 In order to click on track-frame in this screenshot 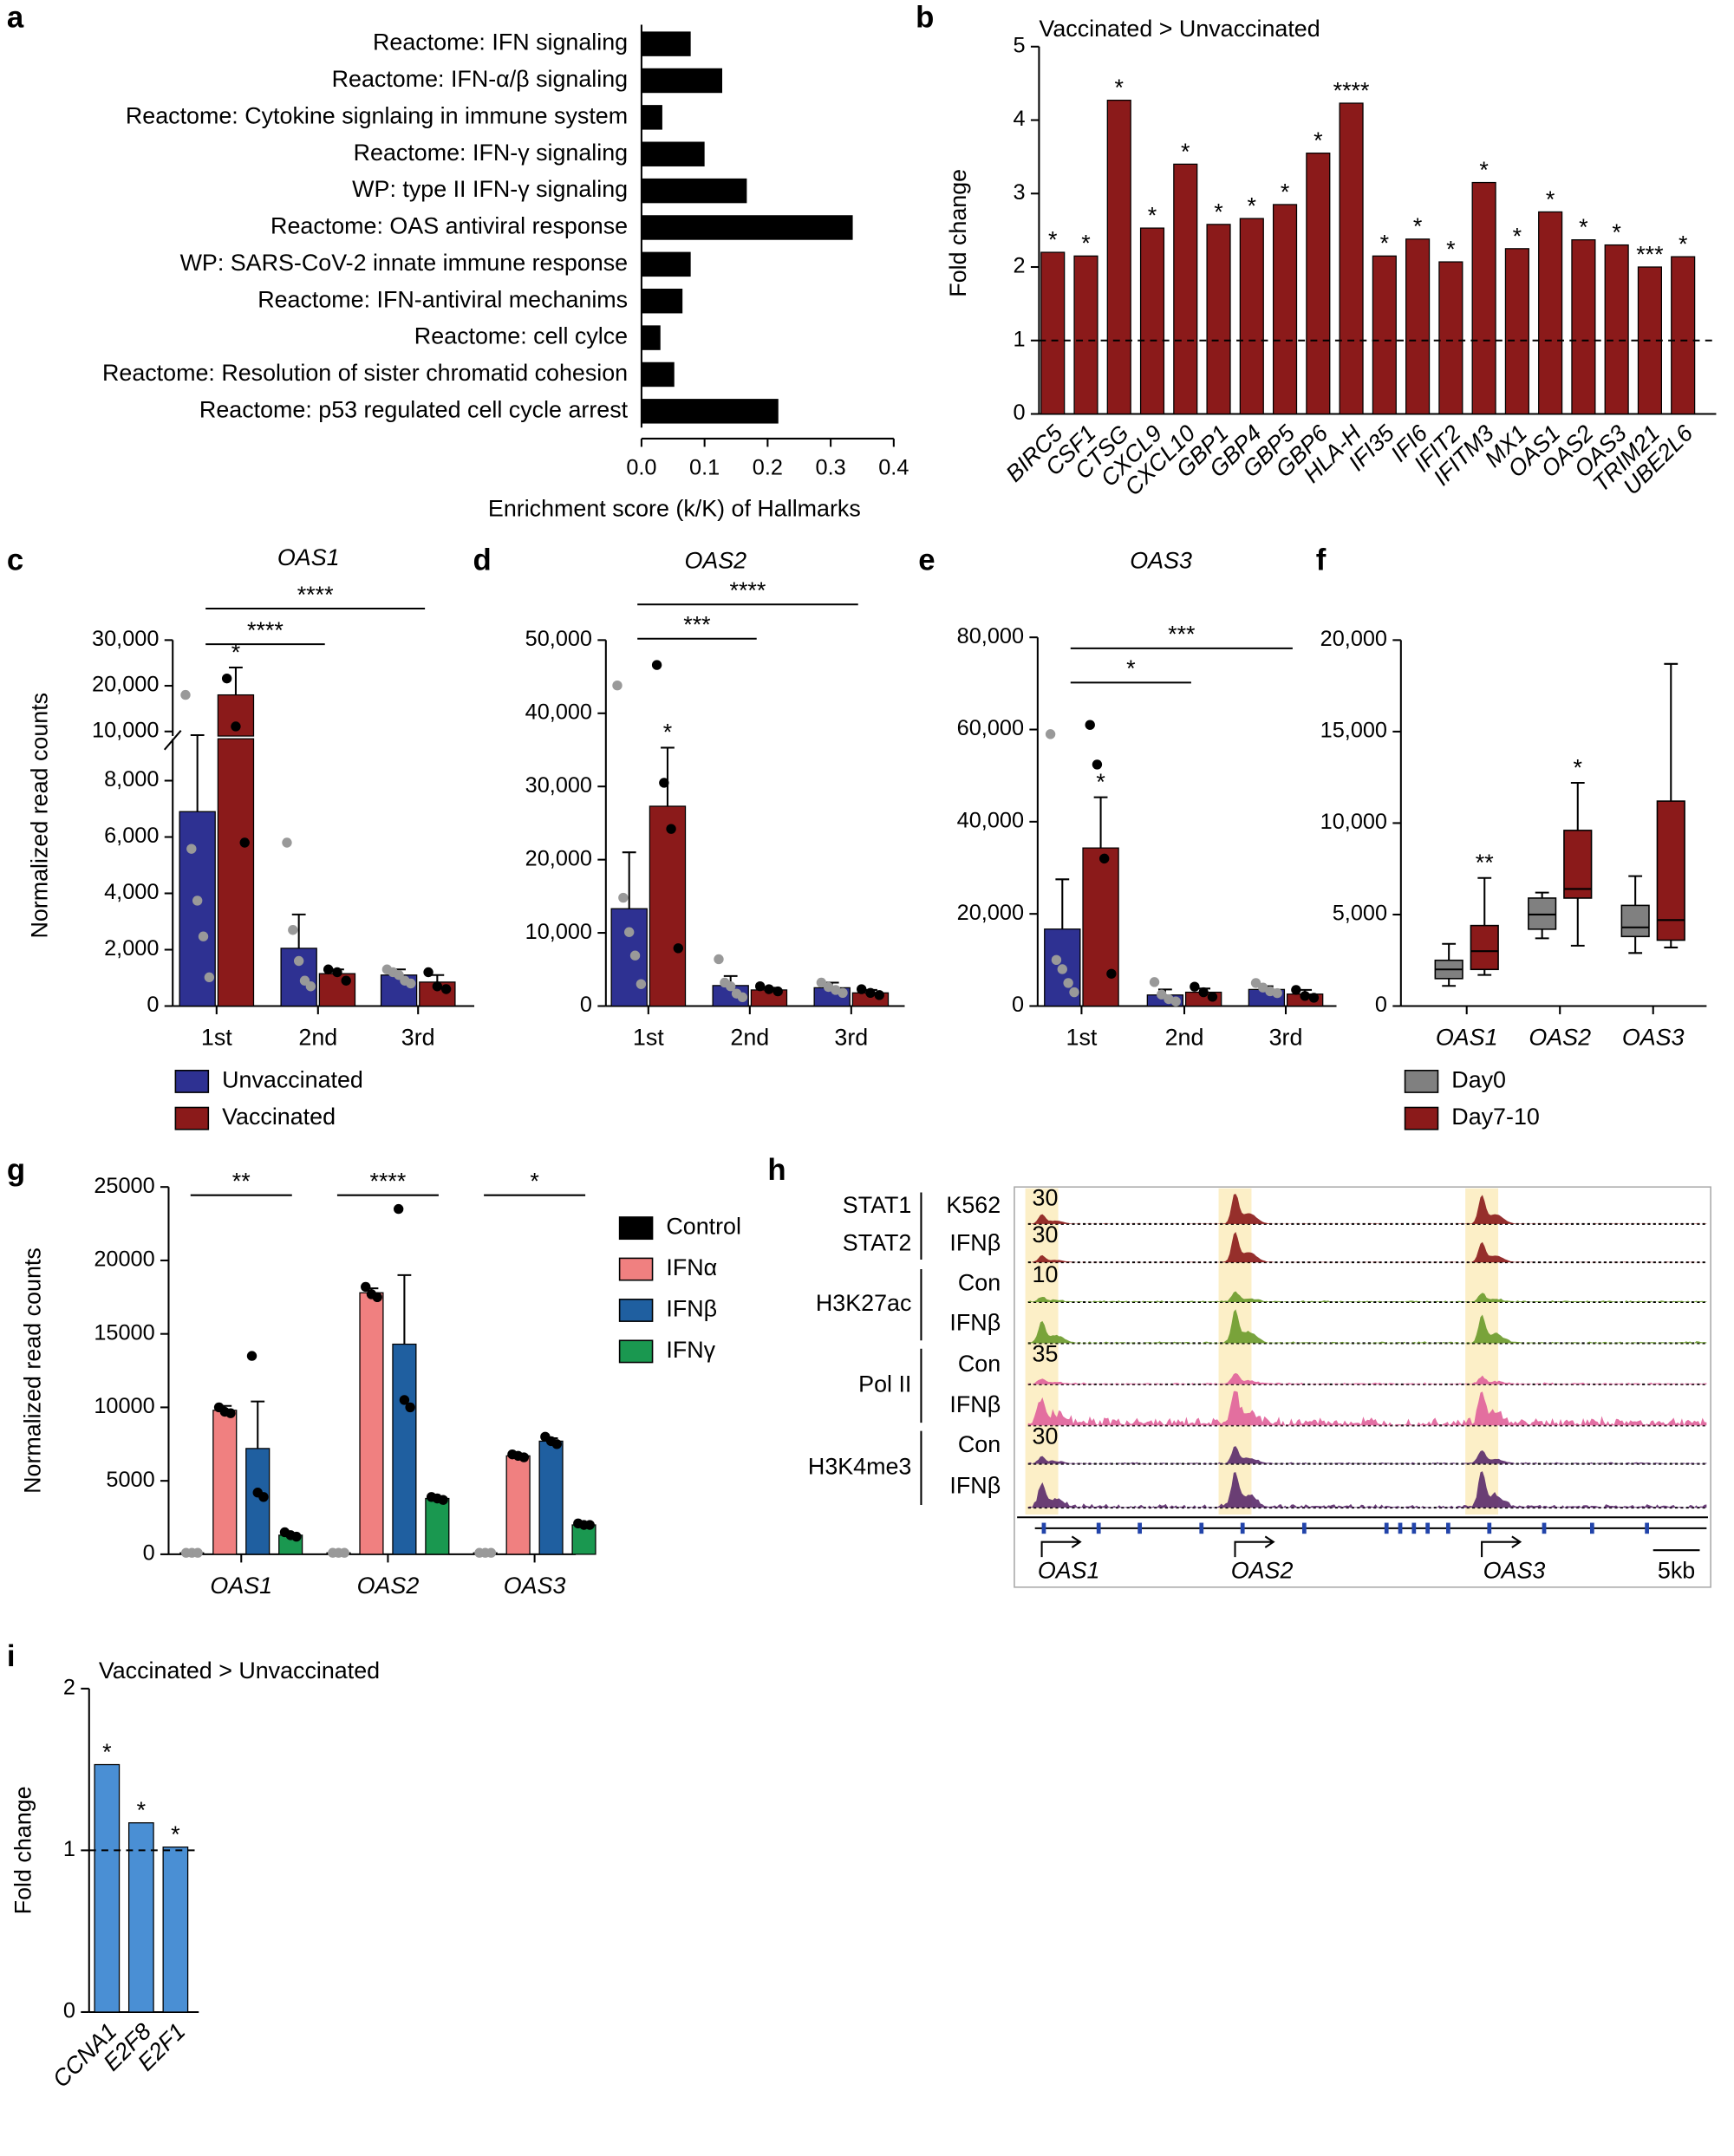, I will do `click(1362, 1387)`.